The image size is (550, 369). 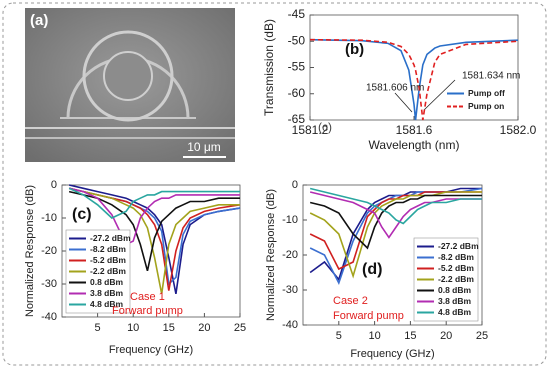 What do you see at coordinates (297, 14) in the screenshot?
I see `y-tick-label: -45` at bounding box center [297, 14].